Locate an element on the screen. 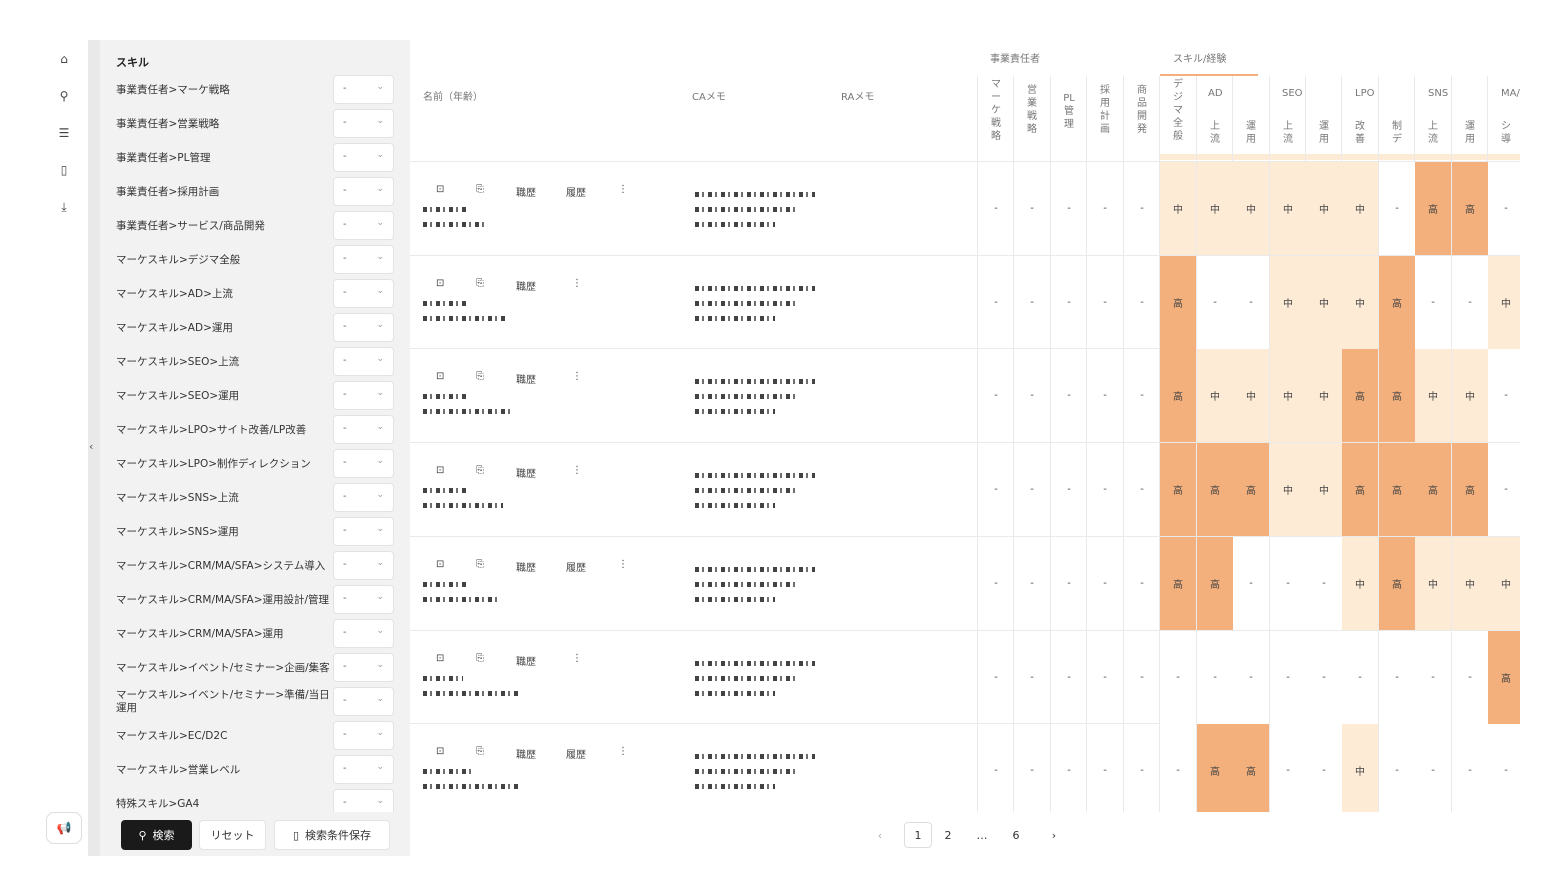 This screenshot has width=1560, height=896. filter-label: マーケスキル>イベント/セミナー>企画/集客 is located at coordinates (223, 667).